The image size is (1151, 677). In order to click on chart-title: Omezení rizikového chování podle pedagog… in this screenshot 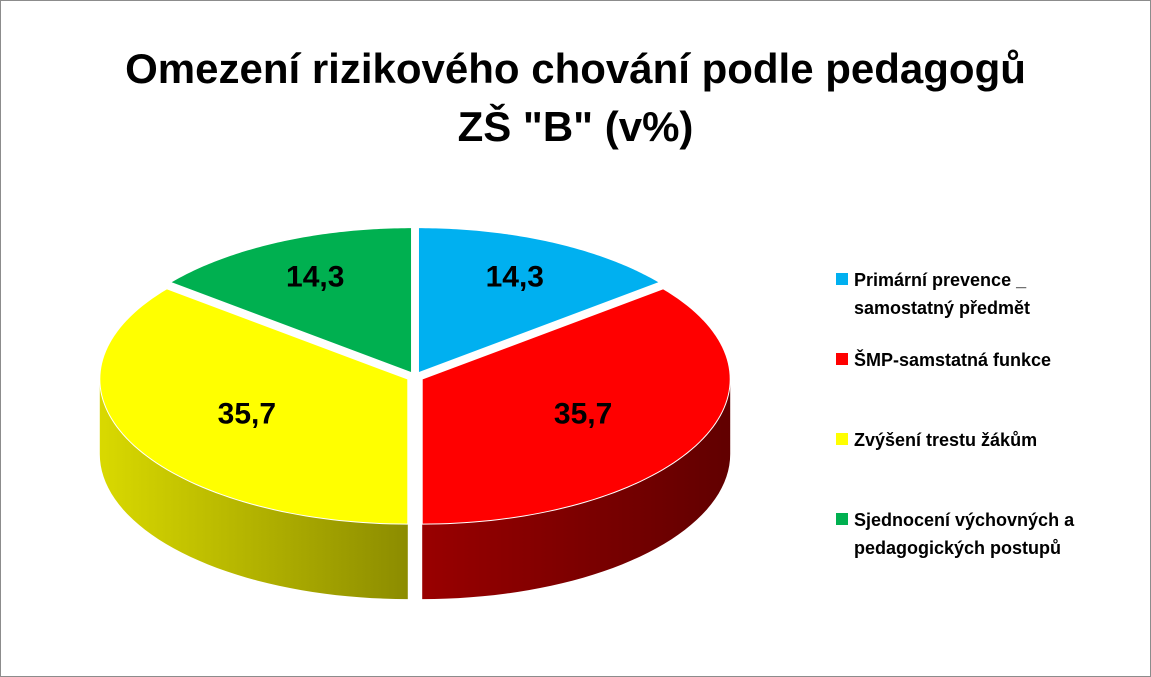, I will do `click(575, 97)`.